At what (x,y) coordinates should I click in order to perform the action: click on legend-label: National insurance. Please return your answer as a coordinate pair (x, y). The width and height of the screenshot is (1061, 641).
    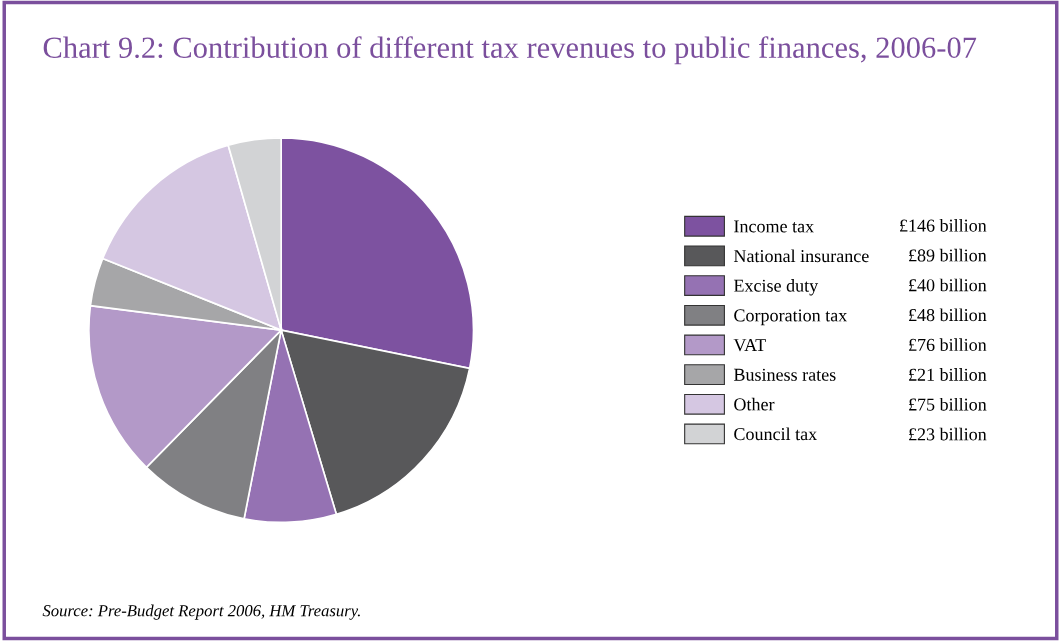
    Looking at the image, I should click on (801, 256).